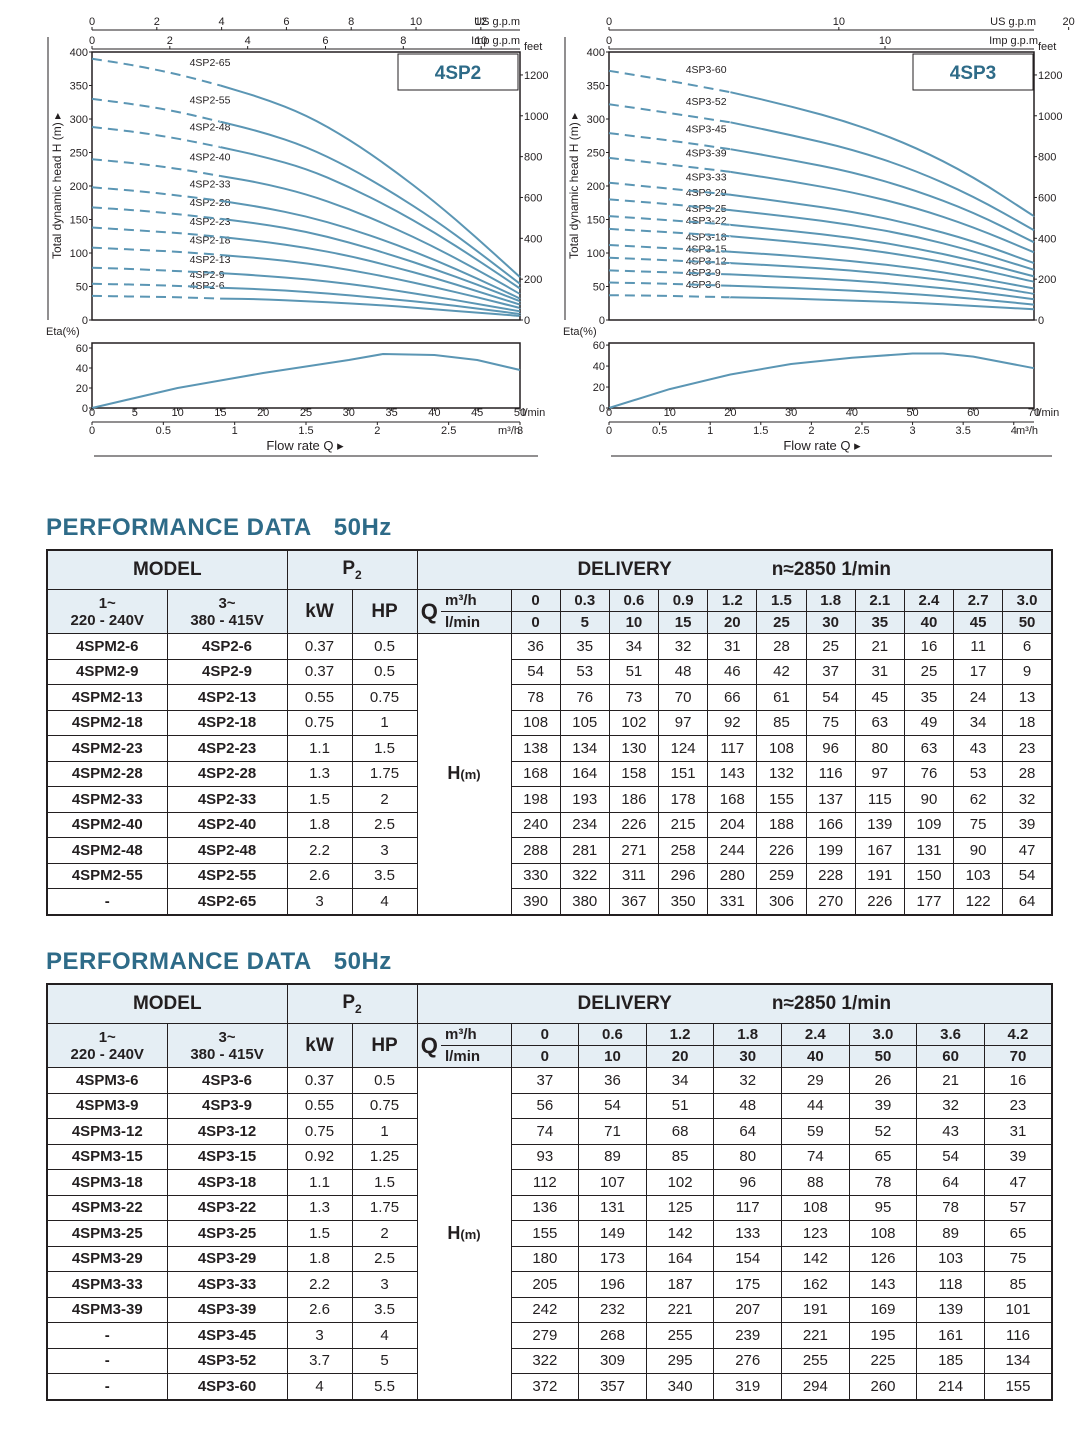 This screenshot has height=1430, width=1082. I want to click on head-value: 6, so click(1027, 646).